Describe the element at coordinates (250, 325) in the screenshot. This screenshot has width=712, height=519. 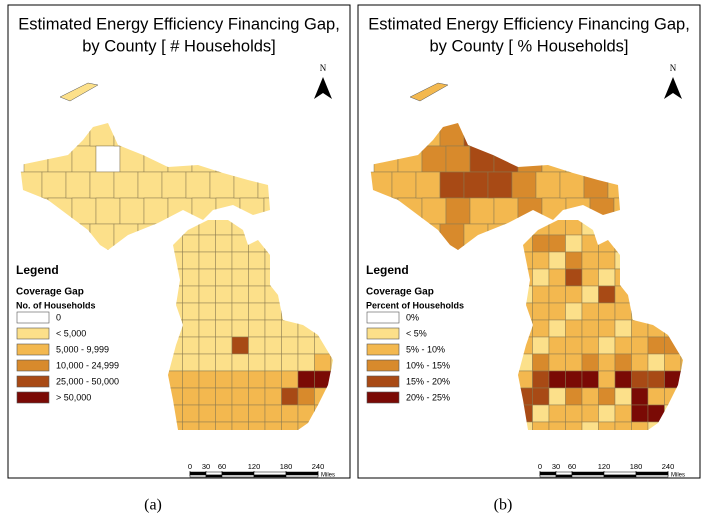
I see `lower-peninsula` at that location.